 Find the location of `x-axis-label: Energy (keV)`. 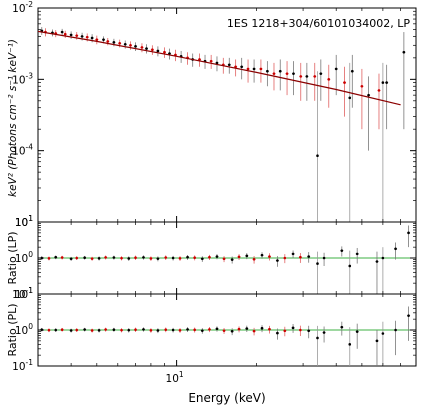

x-axis-label: Energy (keV) is located at coordinates (226, 398).